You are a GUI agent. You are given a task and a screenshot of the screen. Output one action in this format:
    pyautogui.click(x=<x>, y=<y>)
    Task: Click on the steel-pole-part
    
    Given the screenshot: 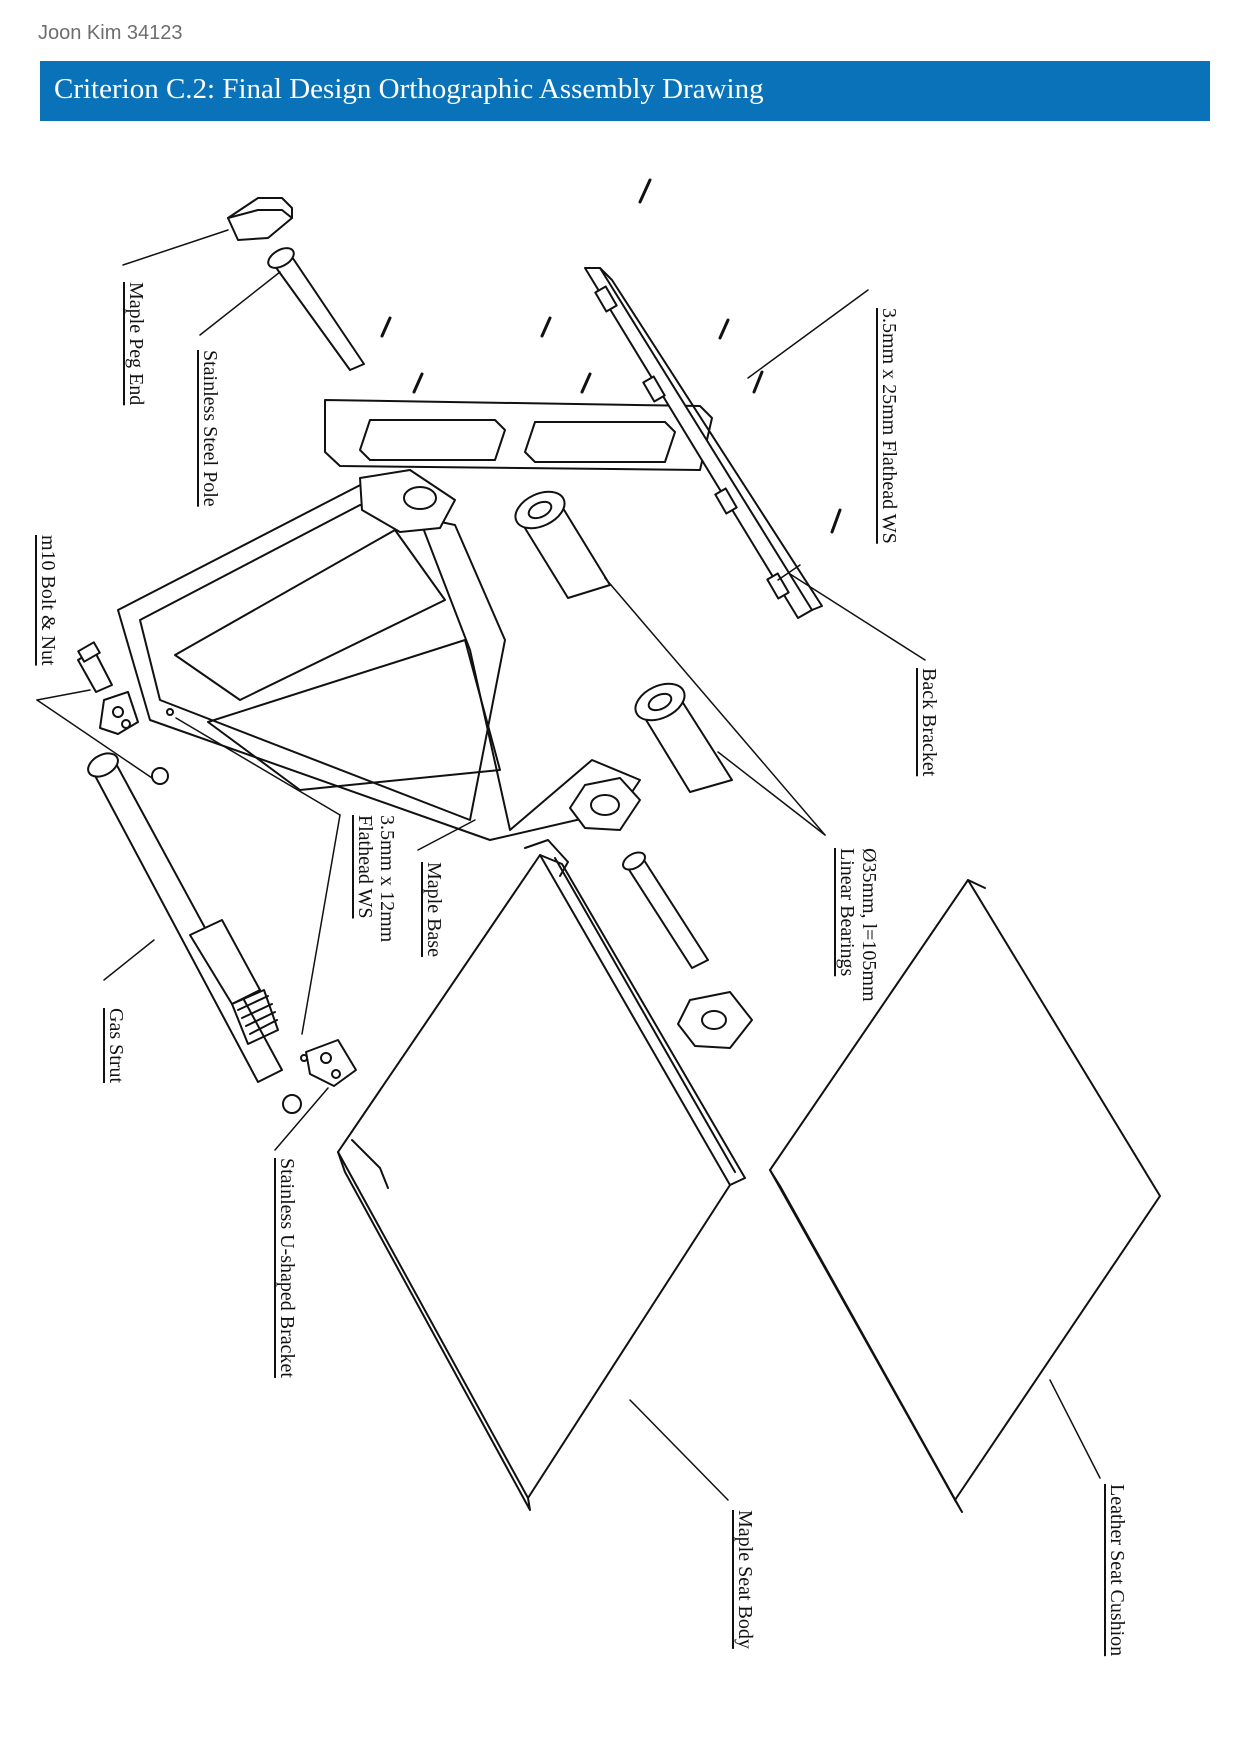 What is the action you would take?
    pyautogui.click(x=316, y=309)
    